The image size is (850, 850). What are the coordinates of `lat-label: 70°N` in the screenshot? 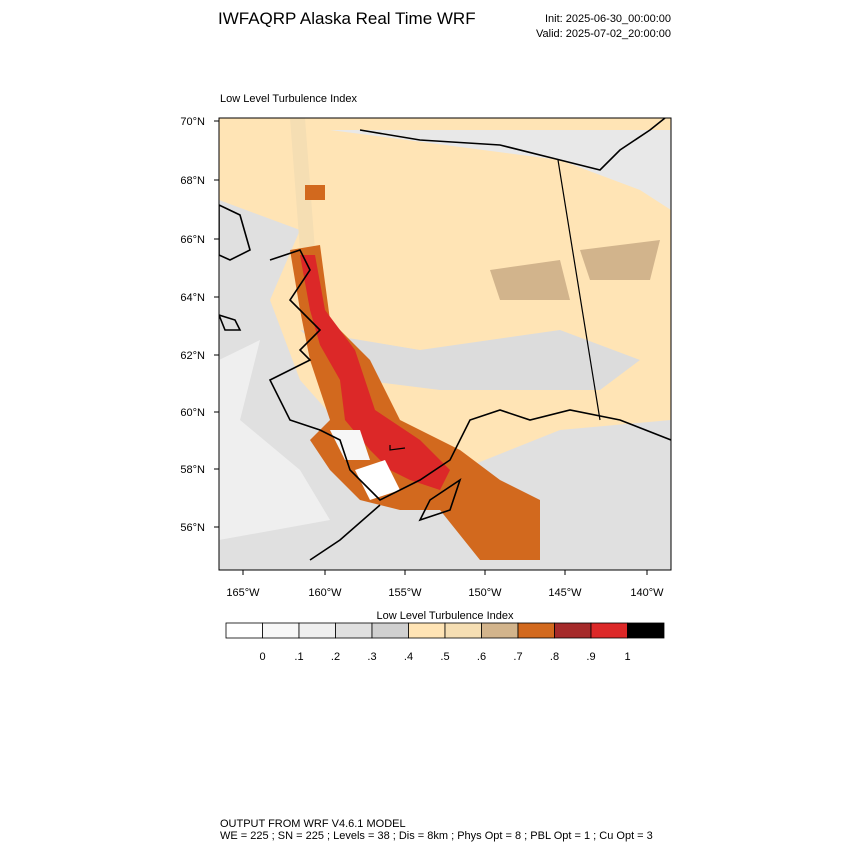 It's located at (192, 122).